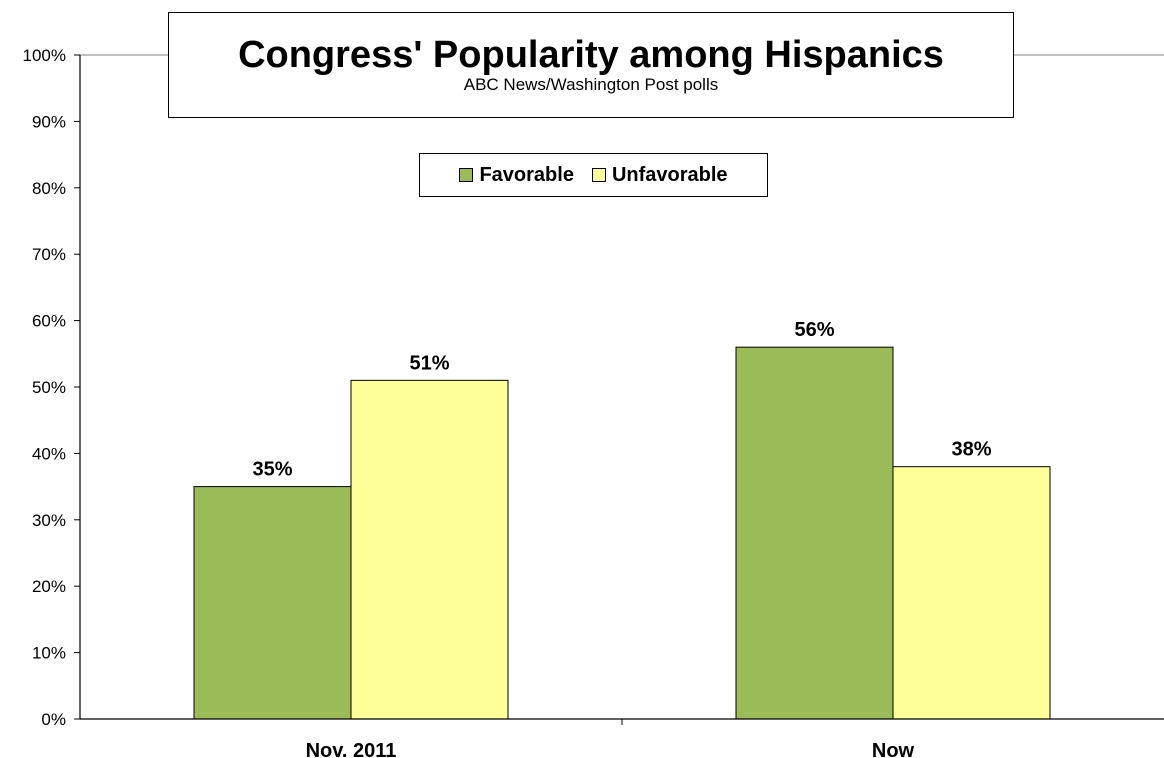 This screenshot has width=1164, height=758. I want to click on legend-item-unfavorable: Unfavorable, so click(659, 175).